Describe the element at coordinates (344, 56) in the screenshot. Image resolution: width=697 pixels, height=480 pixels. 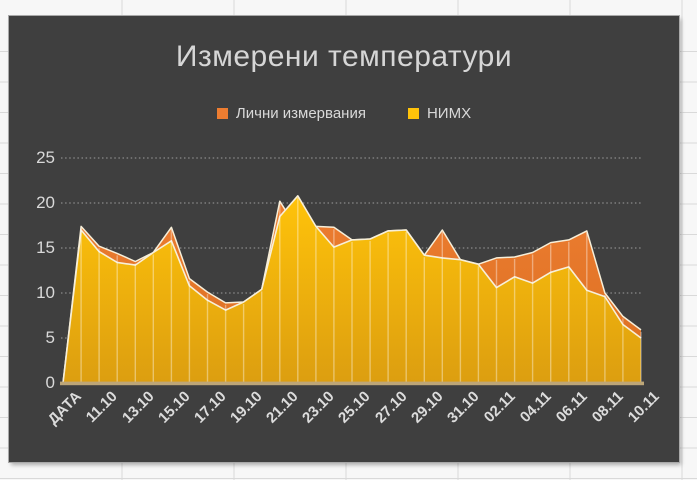
I see `chart-title: Измерени температури` at that location.